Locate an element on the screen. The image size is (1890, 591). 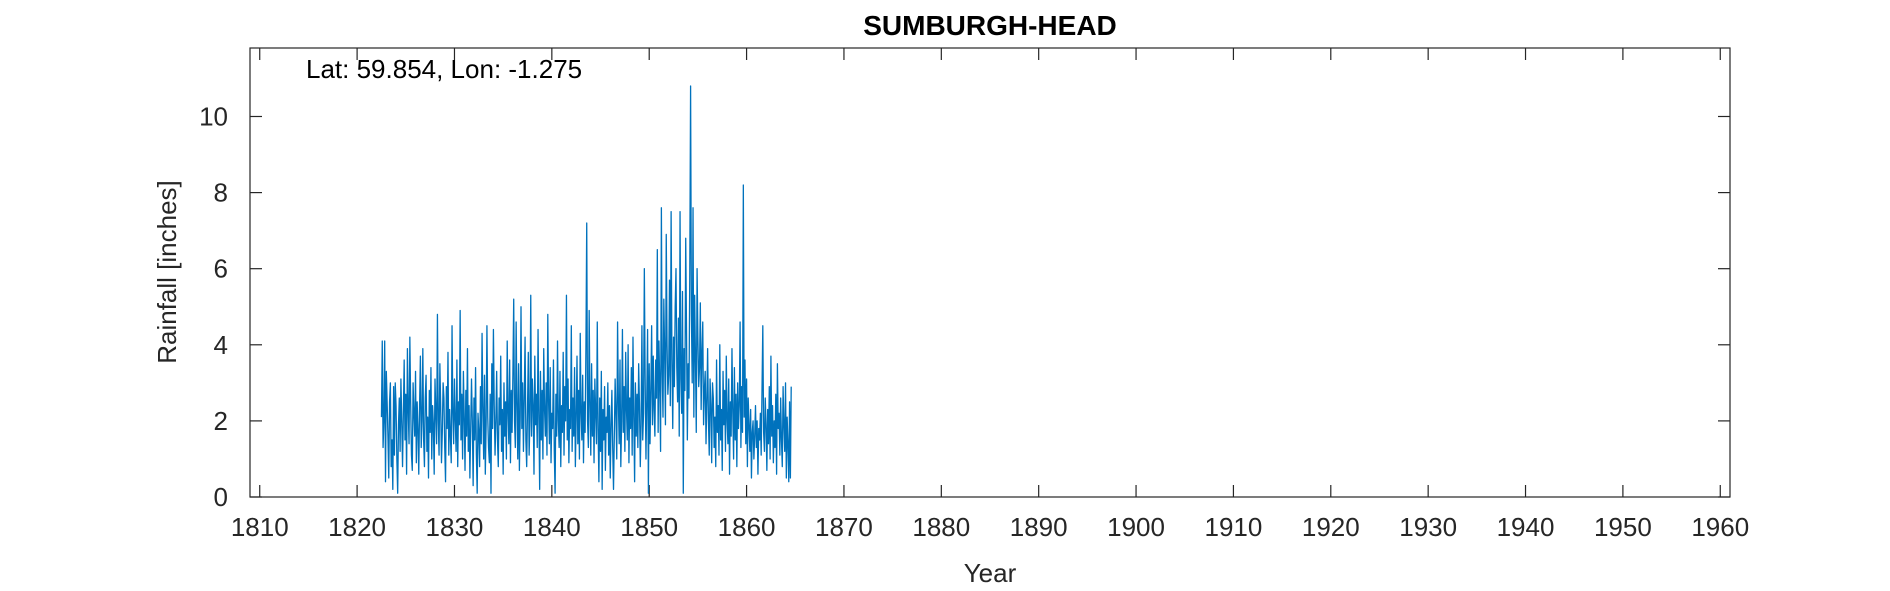
x-axis-label: Year is located at coordinates (990, 573).